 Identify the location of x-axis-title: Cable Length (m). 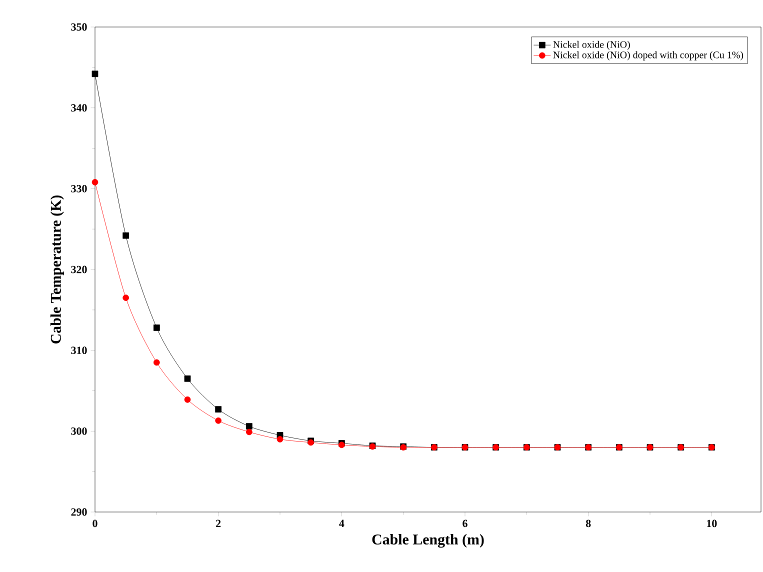
(428, 541).